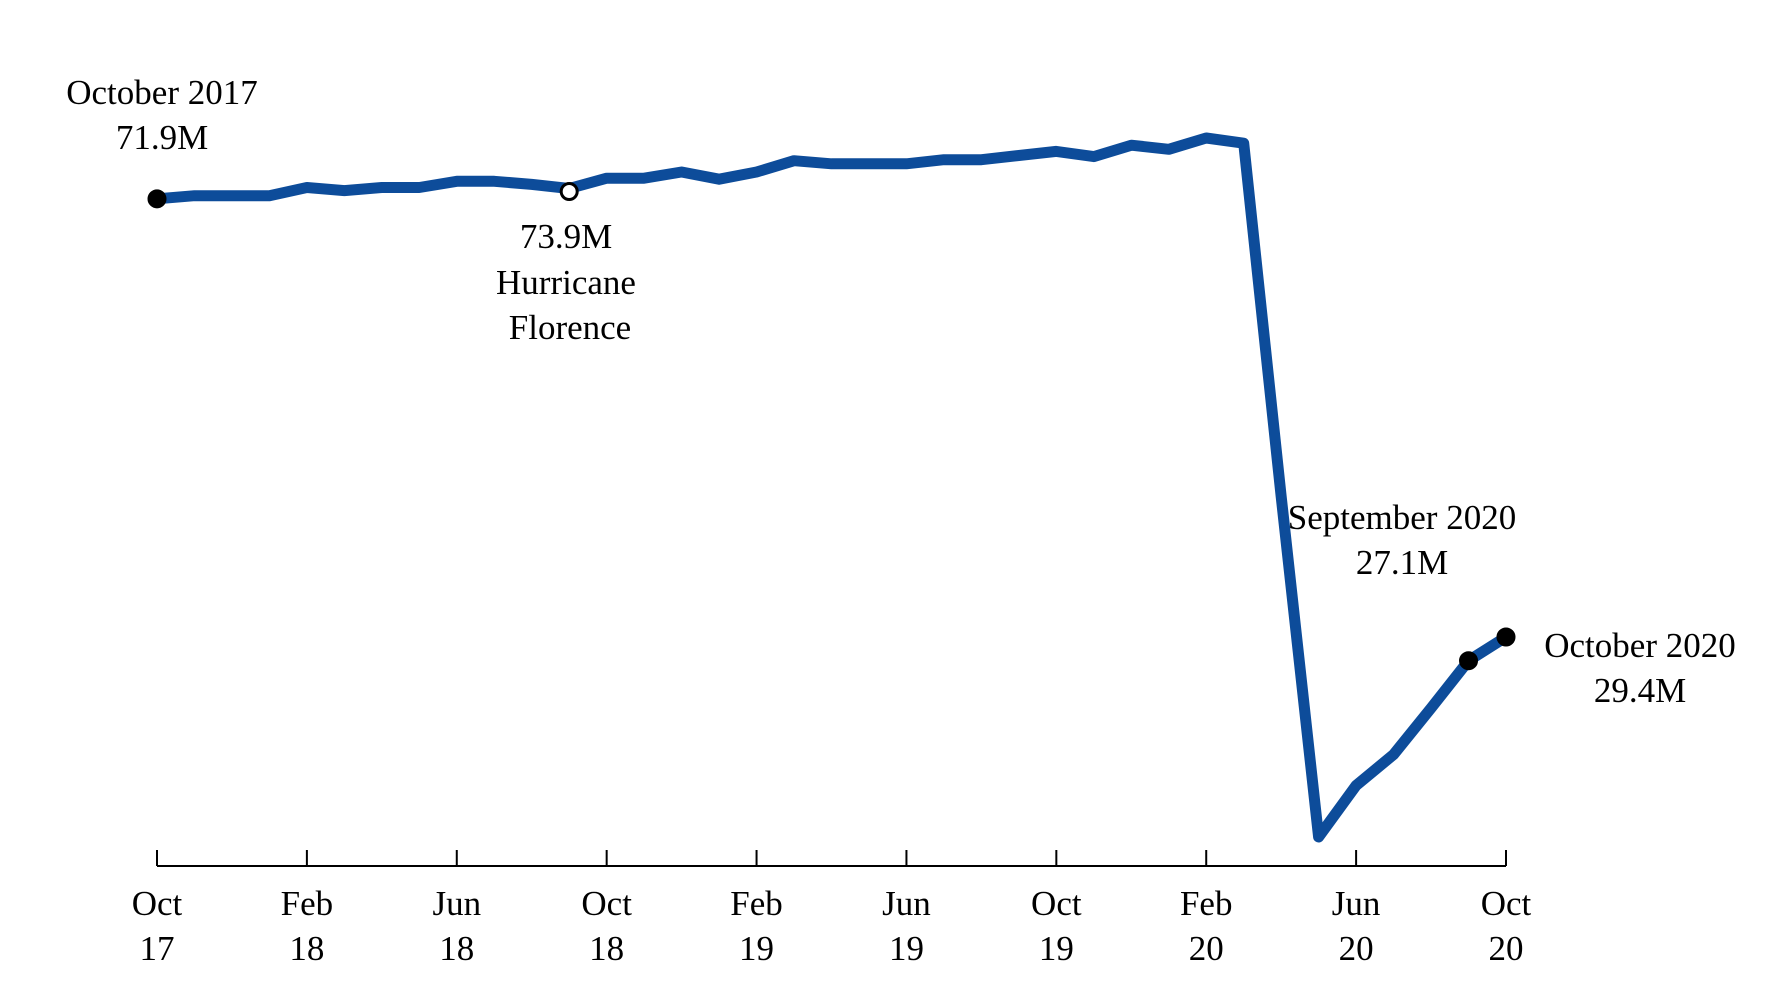 The image size is (1778, 997). What do you see at coordinates (161, 92) in the screenshot?
I see `annotation-october-2017-line1: October 2017` at bounding box center [161, 92].